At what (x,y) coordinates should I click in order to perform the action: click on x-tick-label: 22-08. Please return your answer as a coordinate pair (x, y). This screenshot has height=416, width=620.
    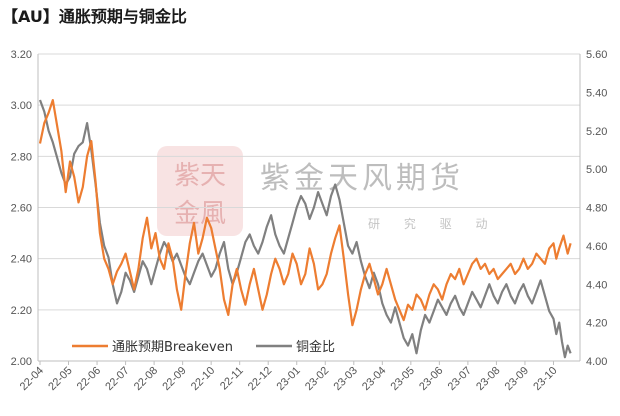
    Looking at the image, I should click on (146, 379).